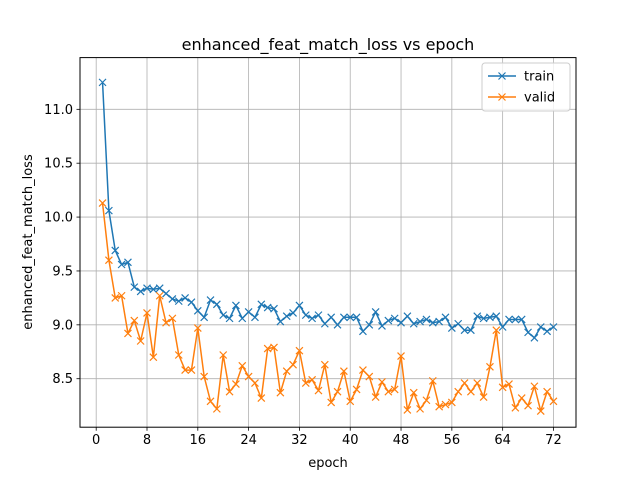 Image resolution: width=640 pixels, height=480 pixels. What do you see at coordinates (96, 440) in the screenshot?
I see `x-tick-label: 0` at bounding box center [96, 440].